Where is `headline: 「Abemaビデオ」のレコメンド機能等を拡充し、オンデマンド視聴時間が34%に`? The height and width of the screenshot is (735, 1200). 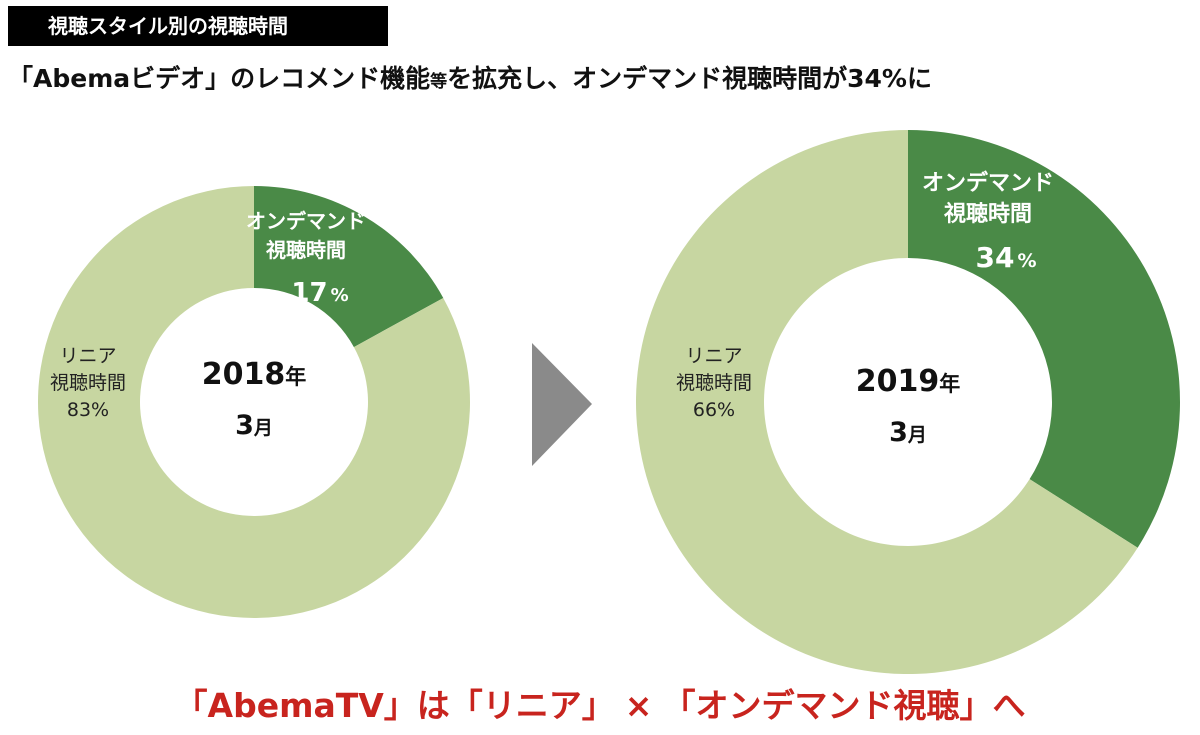
headline: 「Abemaビデオ」のレコメンド機能等を拡充し、オンデマンド視聴時間が34%に is located at coordinates (598, 80).